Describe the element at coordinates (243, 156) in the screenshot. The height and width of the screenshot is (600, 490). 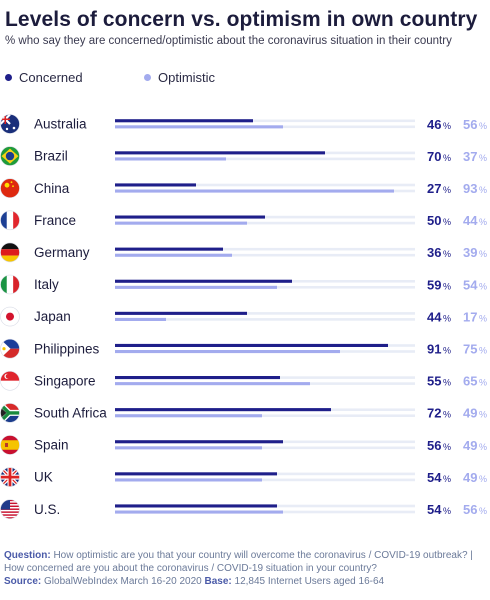
I see `chart-row-brazil: Brazil 70% 37%` at that location.